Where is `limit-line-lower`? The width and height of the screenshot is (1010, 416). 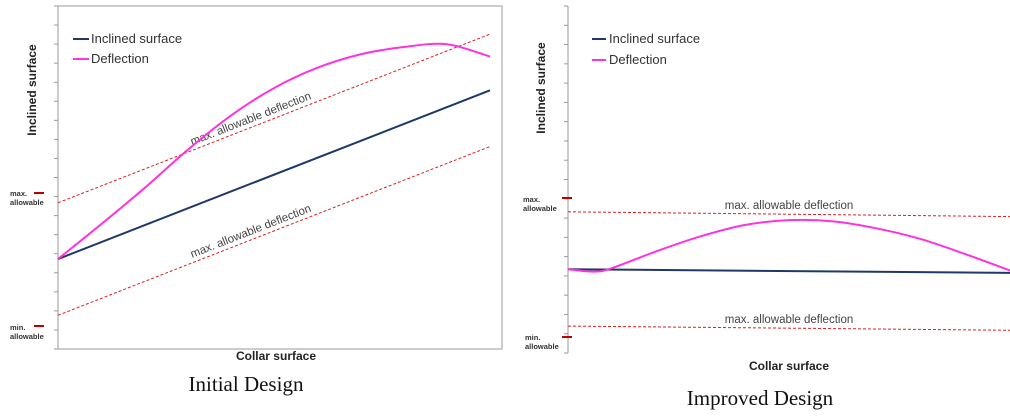 limit-line-lower is located at coordinates (788, 328).